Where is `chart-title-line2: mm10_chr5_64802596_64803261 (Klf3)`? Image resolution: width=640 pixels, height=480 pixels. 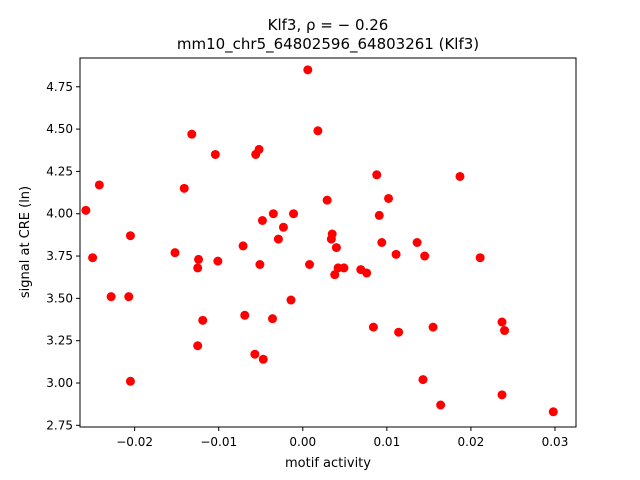 chart-title-line2: mm10_chr5_64802596_64803261 (Klf3) is located at coordinates (328, 44).